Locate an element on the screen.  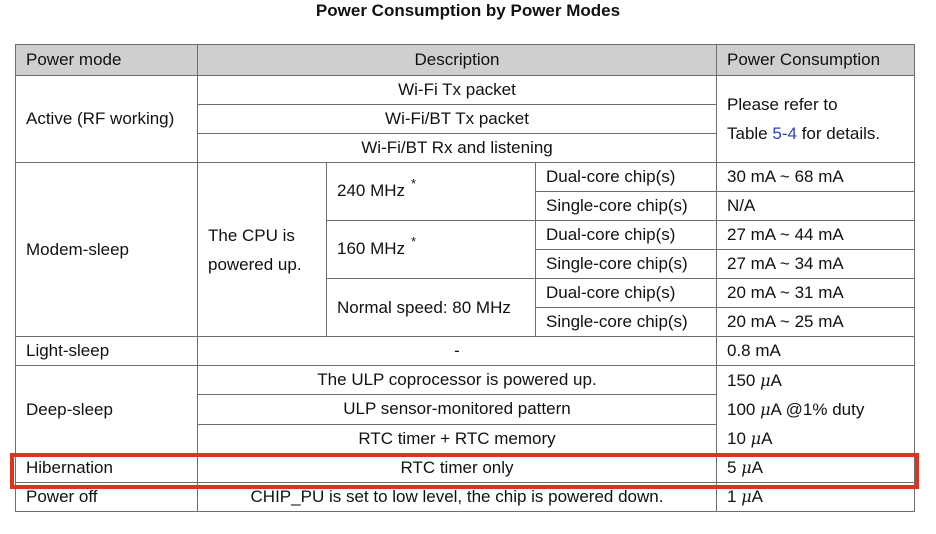
cpu-line-2: powered up. is located at coordinates (255, 264).